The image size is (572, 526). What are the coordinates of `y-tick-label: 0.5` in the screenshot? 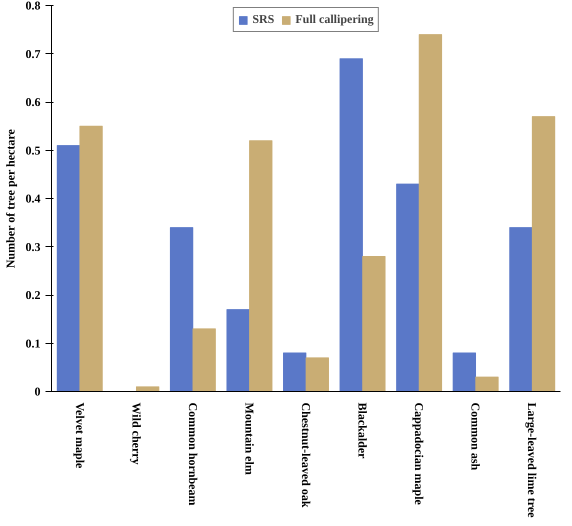 It's located at (33, 150).